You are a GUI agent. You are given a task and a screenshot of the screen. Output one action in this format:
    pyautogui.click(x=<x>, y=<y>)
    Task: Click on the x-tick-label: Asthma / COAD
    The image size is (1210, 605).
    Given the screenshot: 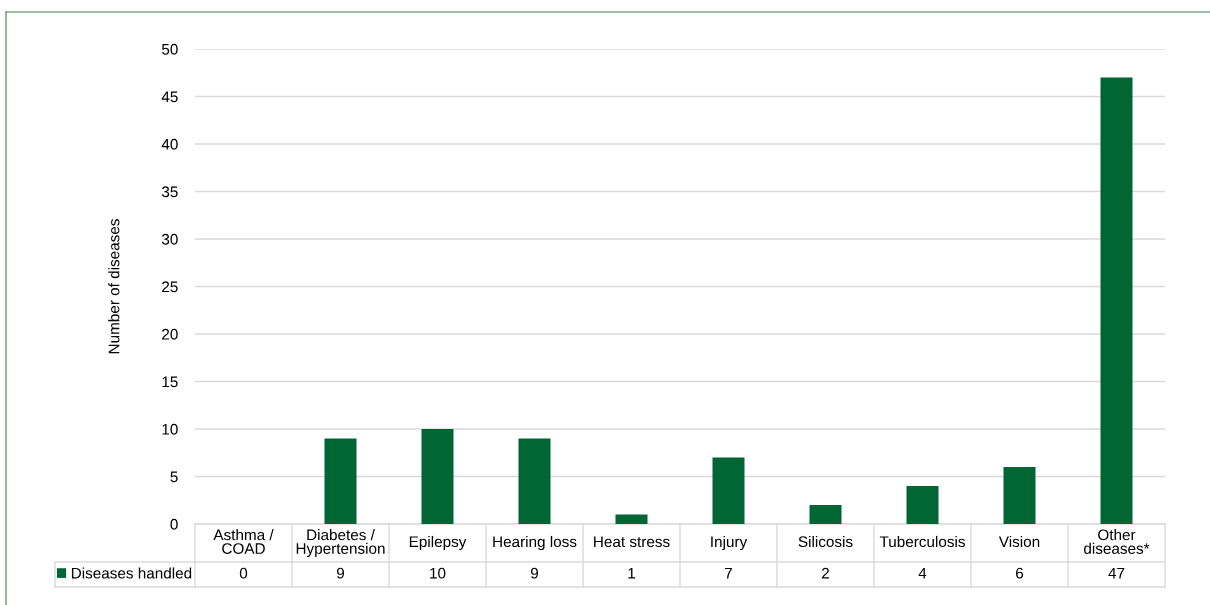 What is the action you would take?
    pyautogui.click(x=243, y=541)
    